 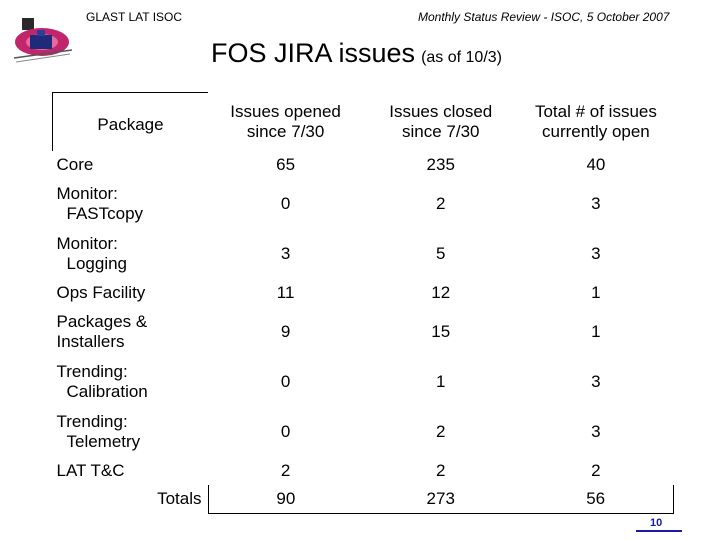 I want to click on table-row: LAT T&C 2 2 2, so click(x=363, y=471).